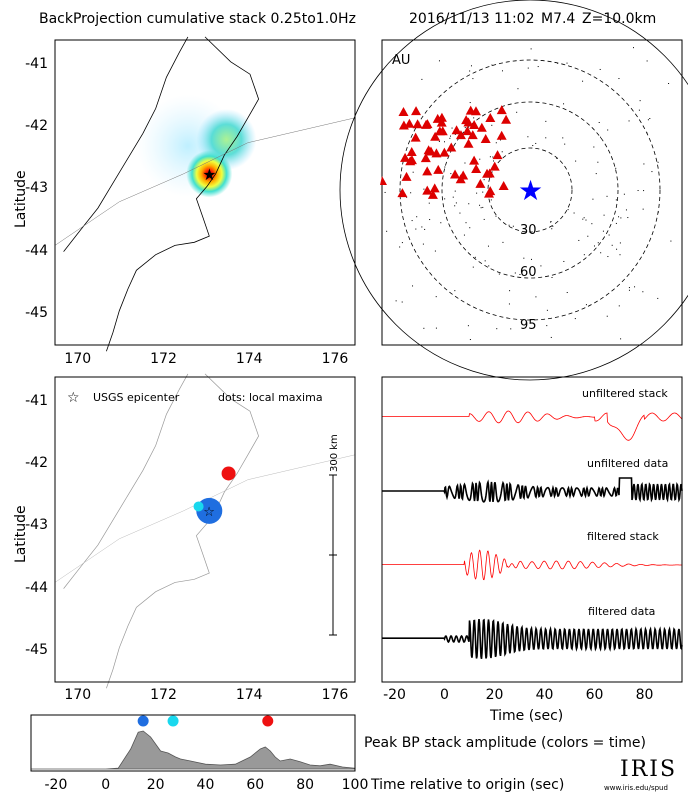 This screenshot has height=799, width=688. What do you see at coordinates (182, 531) in the screenshot?
I see `coastline-east` at bounding box center [182, 531].